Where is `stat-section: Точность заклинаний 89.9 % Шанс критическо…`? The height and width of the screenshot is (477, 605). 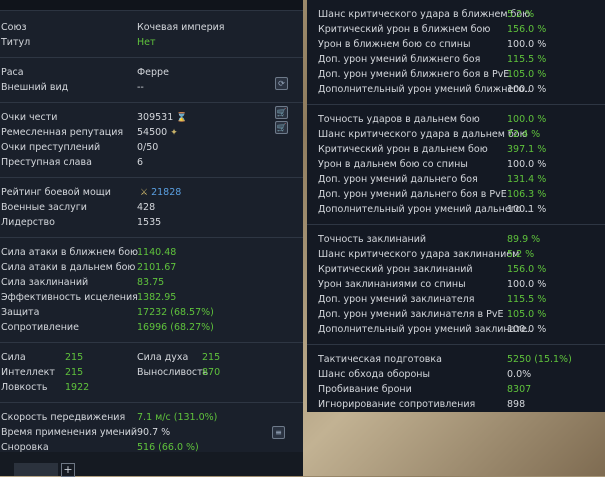
stat-section: Точность заклинаний 89.9 % Шанс критическо… is located at coordinates (456, 285).